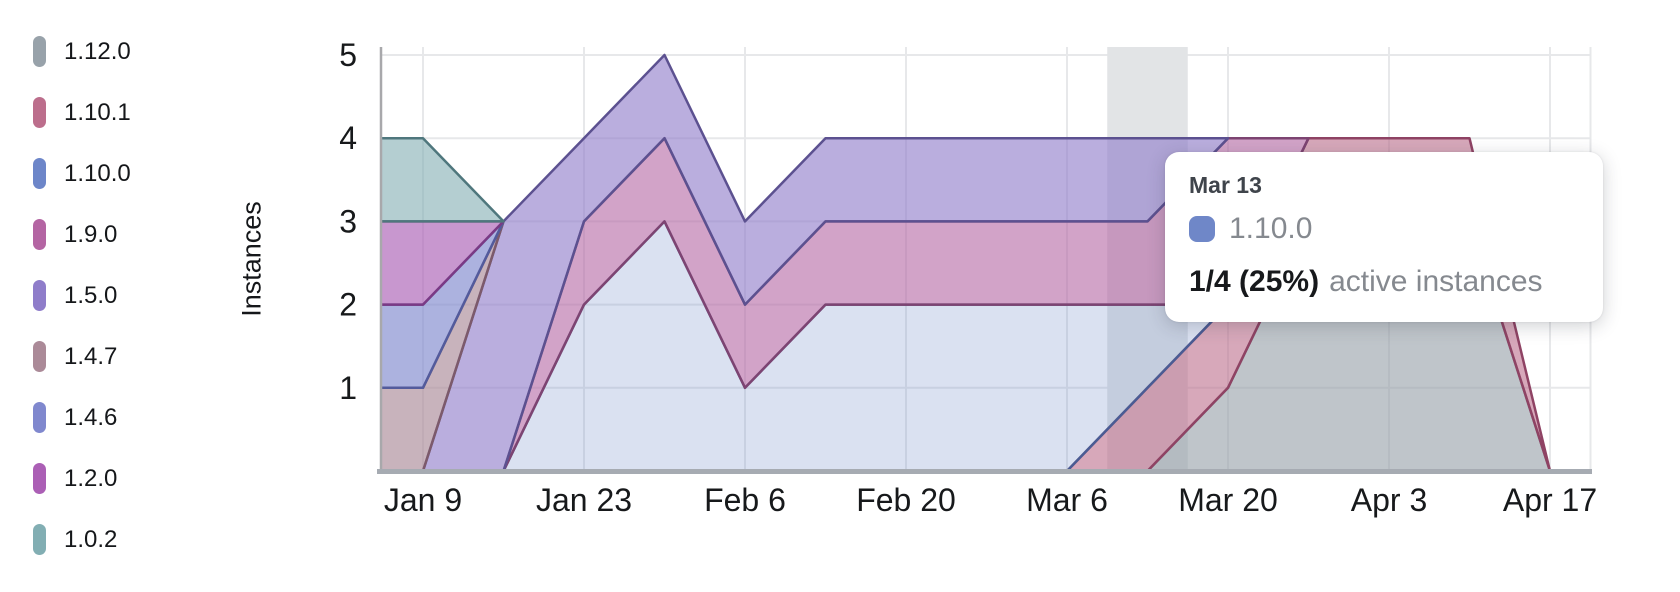  Describe the element at coordinates (91, 539) in the screenshot. I see `legend-label: 1.0.2` at that location.